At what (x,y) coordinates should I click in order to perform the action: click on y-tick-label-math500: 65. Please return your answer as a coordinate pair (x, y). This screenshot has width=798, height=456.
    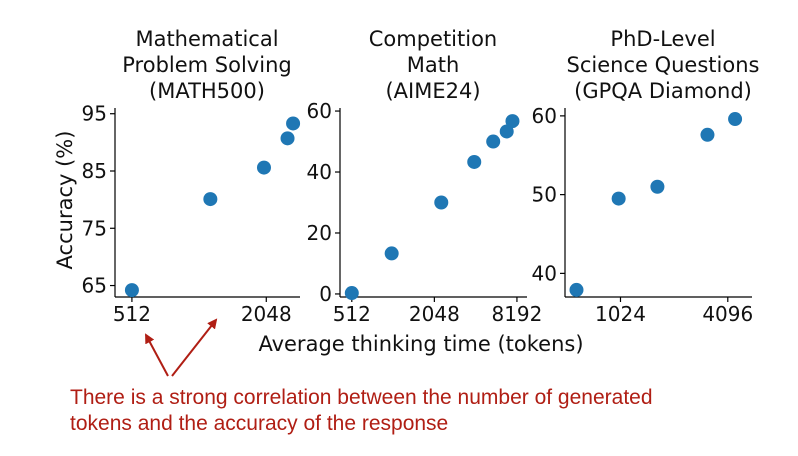
    Looking at the image, I should click on (94, 286).